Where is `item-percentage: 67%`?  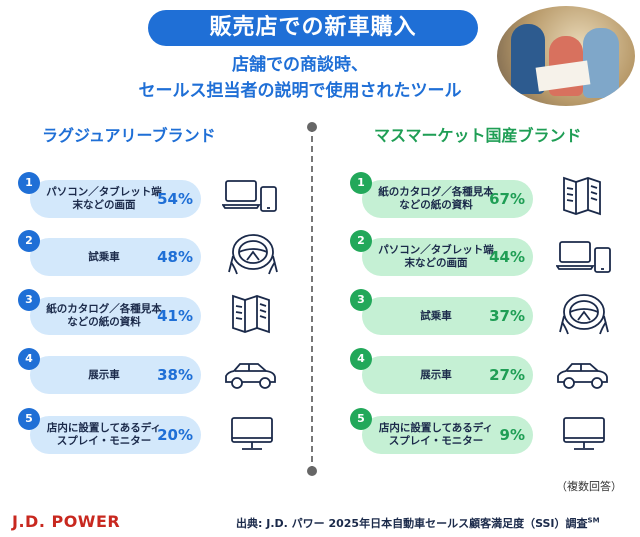 item-percentage: 67% is located at coordinates (507, 199).